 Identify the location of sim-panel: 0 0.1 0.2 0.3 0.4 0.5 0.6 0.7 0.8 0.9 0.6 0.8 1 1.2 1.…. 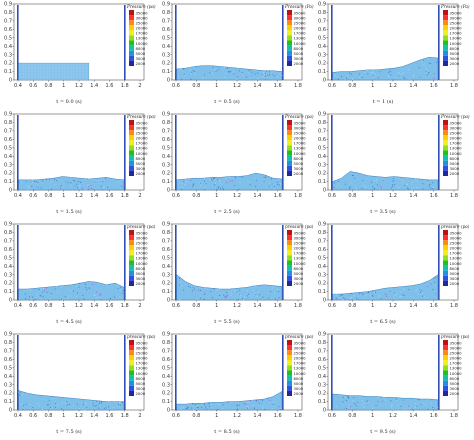
(394, 53).